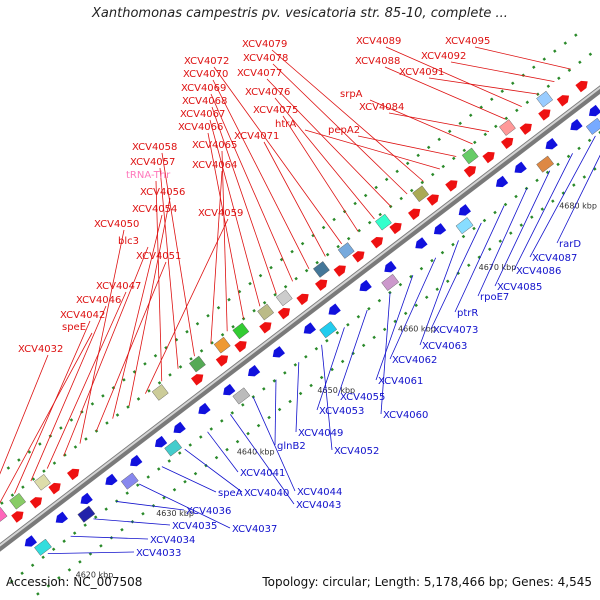  I want to click on forward-gene-label: XCV4057, so click(152, 162).